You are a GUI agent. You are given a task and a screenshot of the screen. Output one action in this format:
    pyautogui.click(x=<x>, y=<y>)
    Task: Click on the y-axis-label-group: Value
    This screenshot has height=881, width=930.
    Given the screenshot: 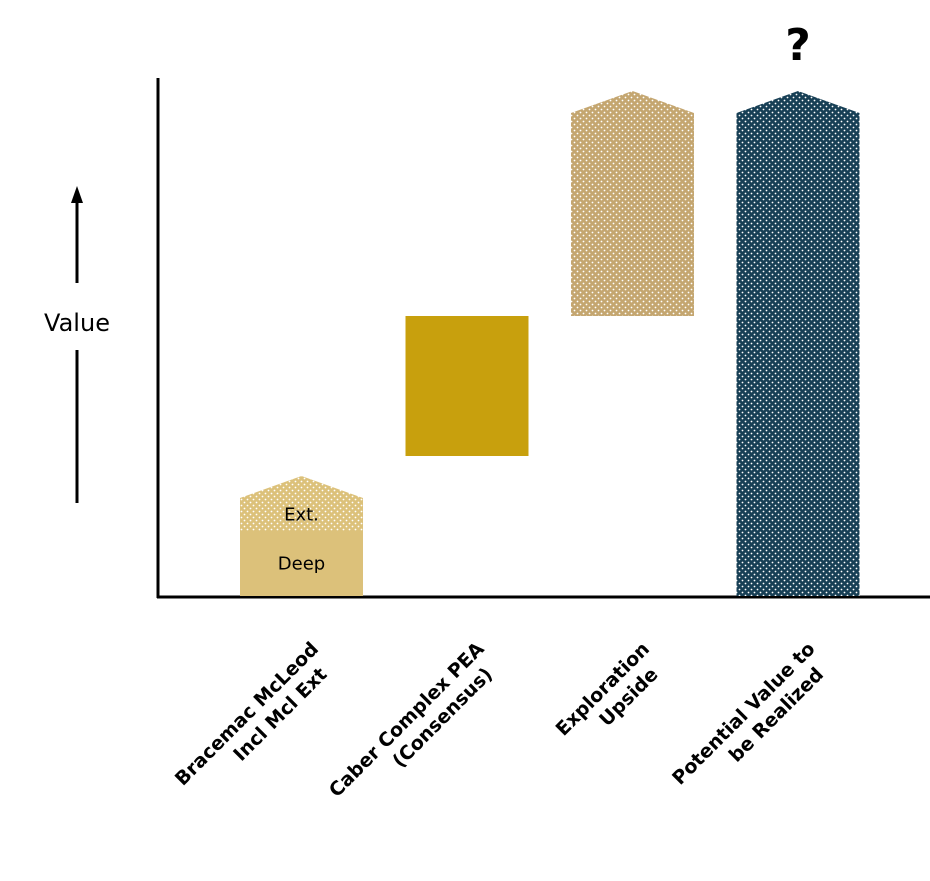 What is the action you would take?
    pyautogui.click(x=77, y=344)
    